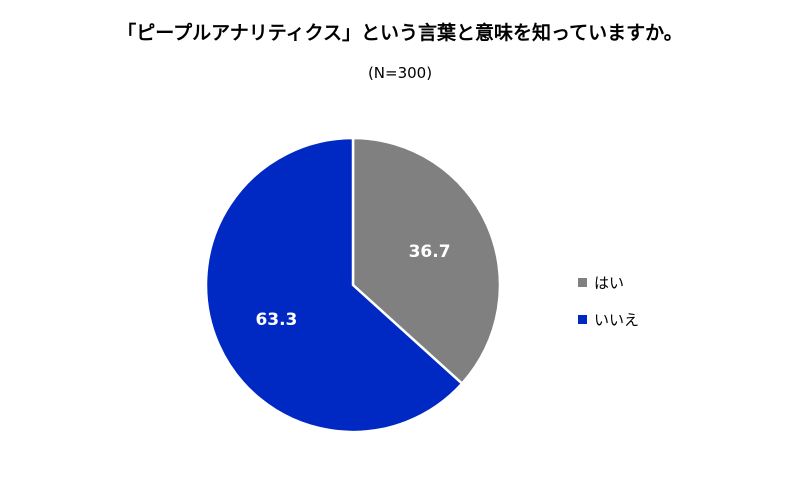  What do you see at coordinates (582, 282) in the screenshot?
I see `legend-swatch-yes` at bounding box center [582, 282].